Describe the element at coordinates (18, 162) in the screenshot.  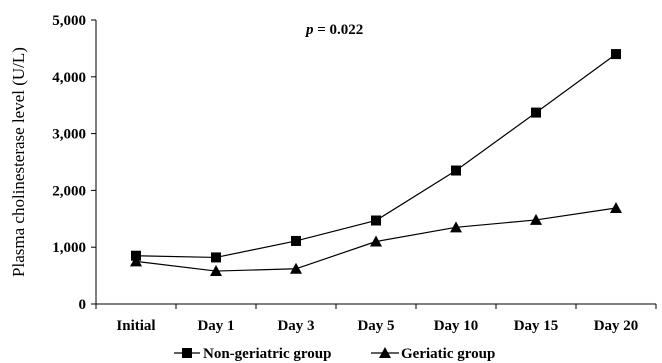
I see `y-axis-label: Plasma cholinesterase level (U/L)` at that location.